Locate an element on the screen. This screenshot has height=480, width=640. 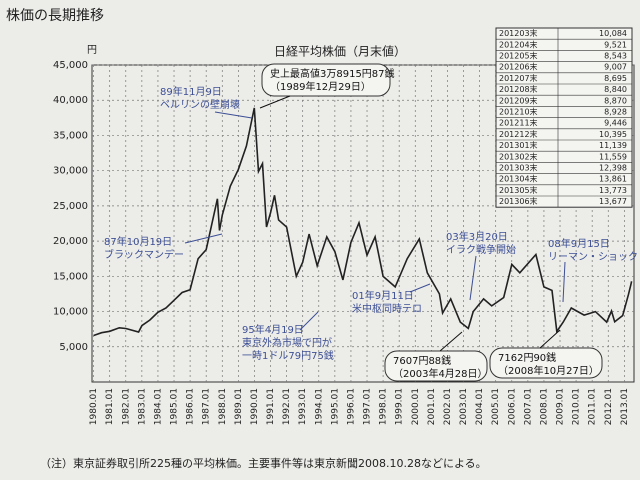
x-tick-label: 2004.01 is located at coordinates (480, 406).